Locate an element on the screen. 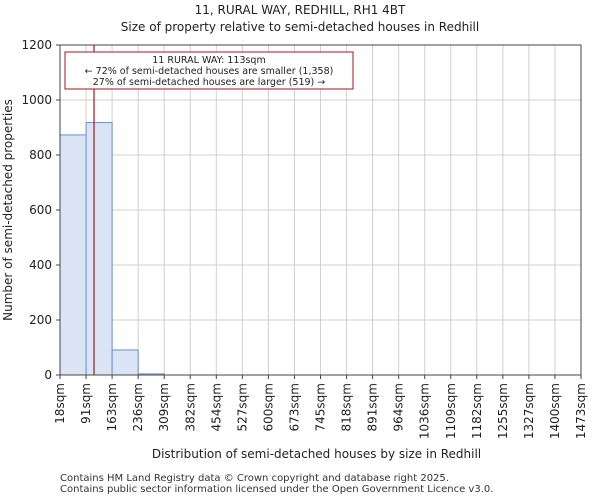 This screenshot has width=600, height=500. x-tick-label: 382sqm is located at coordinates (190, 407).